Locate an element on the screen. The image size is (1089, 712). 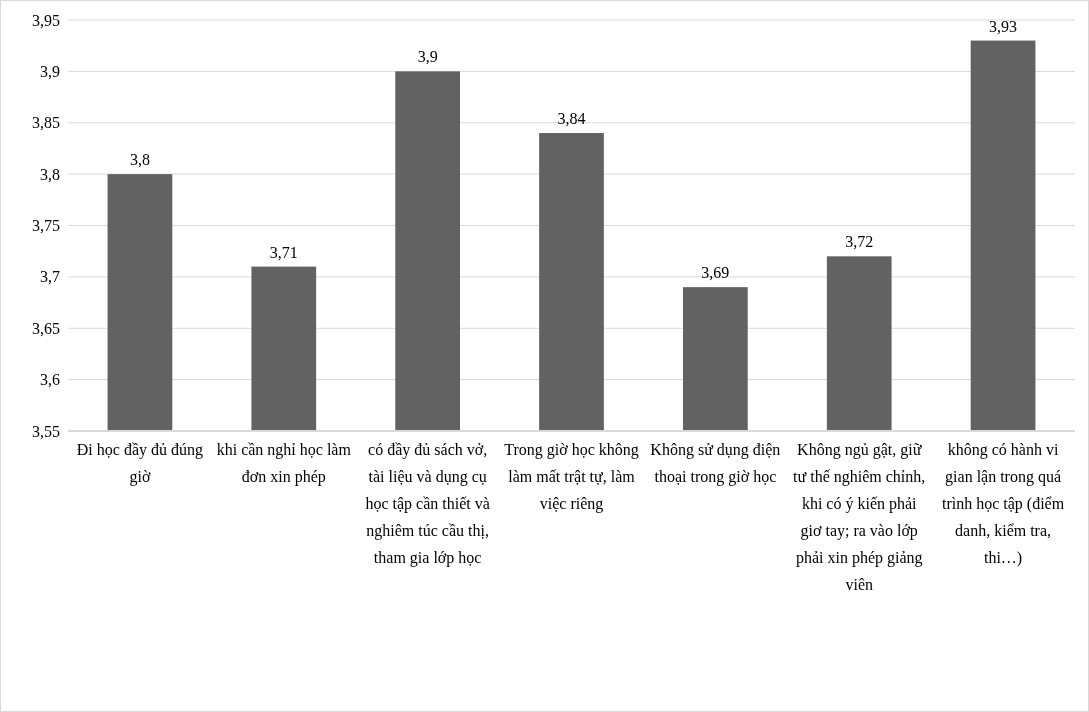
y-tick-label: 3,9 is located at coordinates (50, 71).